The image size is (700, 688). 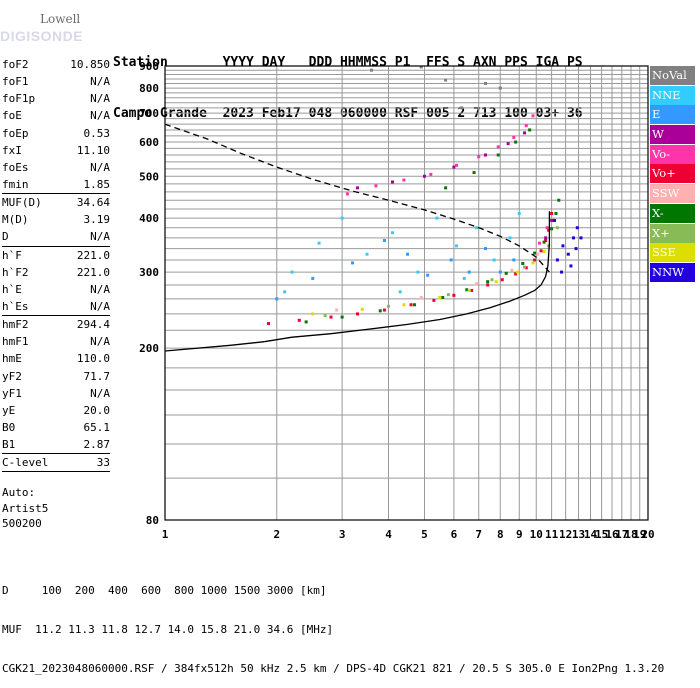 I want to click on param-label: yE, so click(x=9, y=410).